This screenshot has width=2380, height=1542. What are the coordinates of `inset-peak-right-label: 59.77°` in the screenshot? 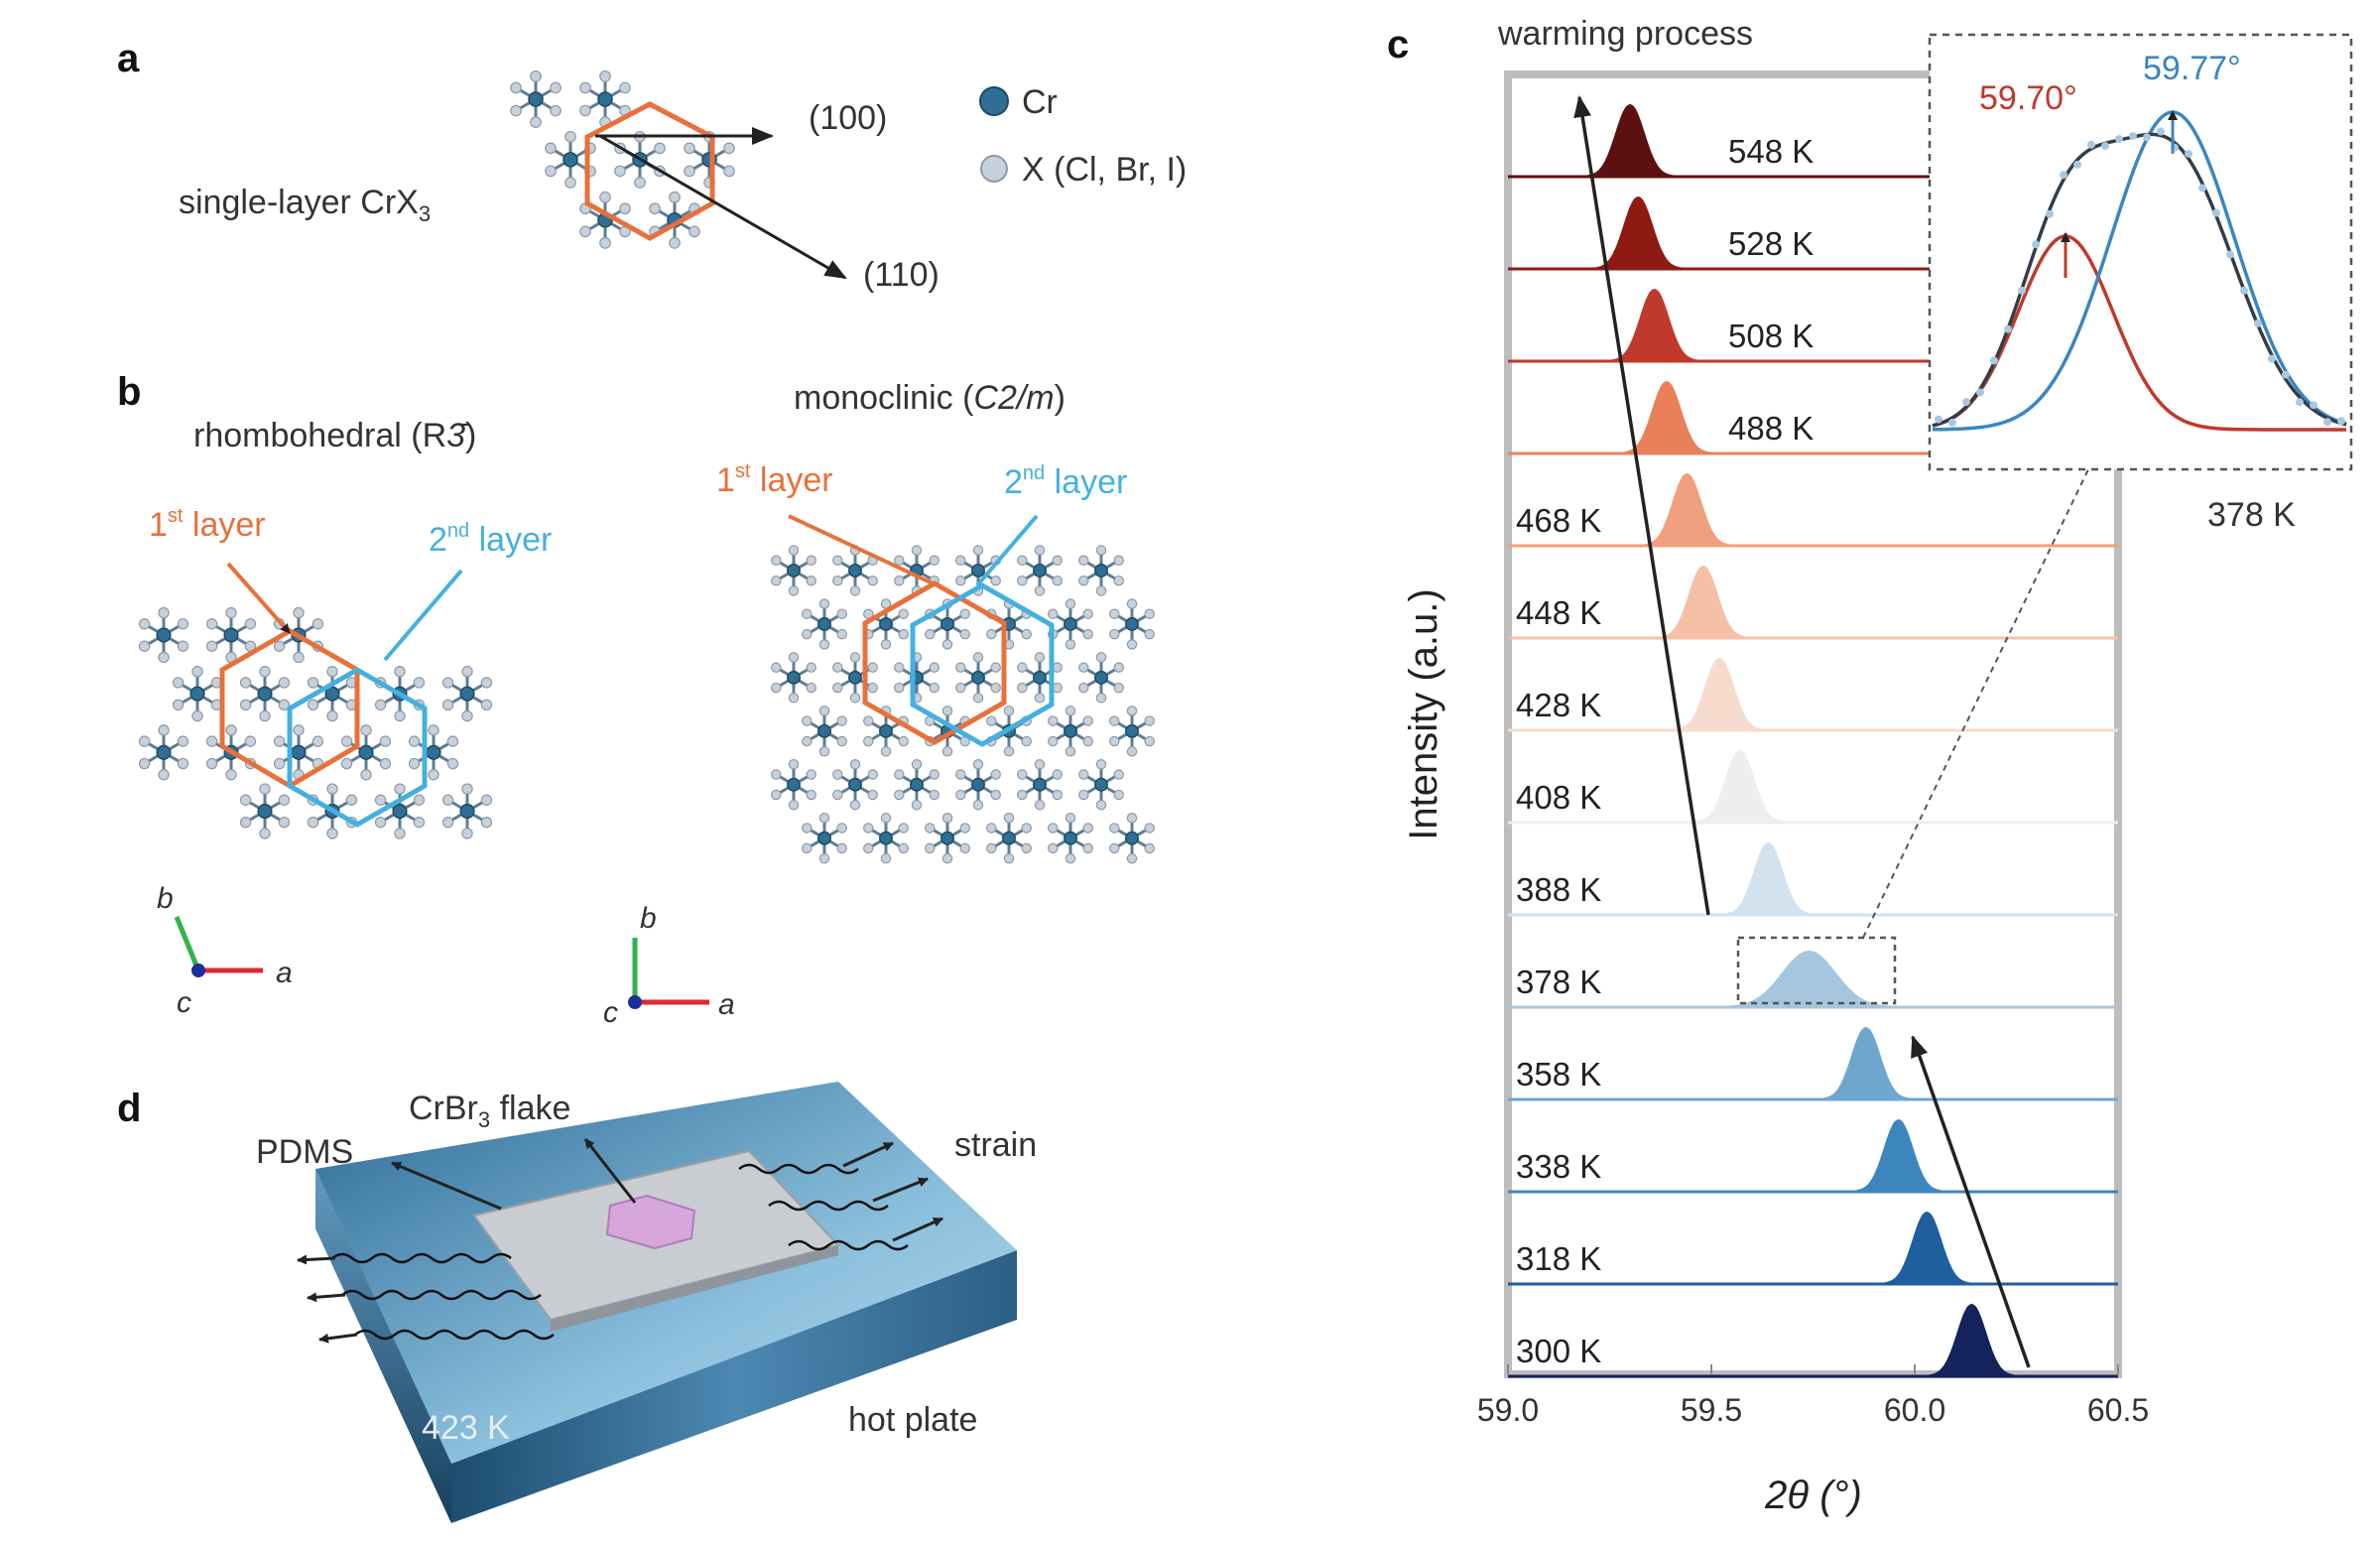 It's located at (2192, 68).